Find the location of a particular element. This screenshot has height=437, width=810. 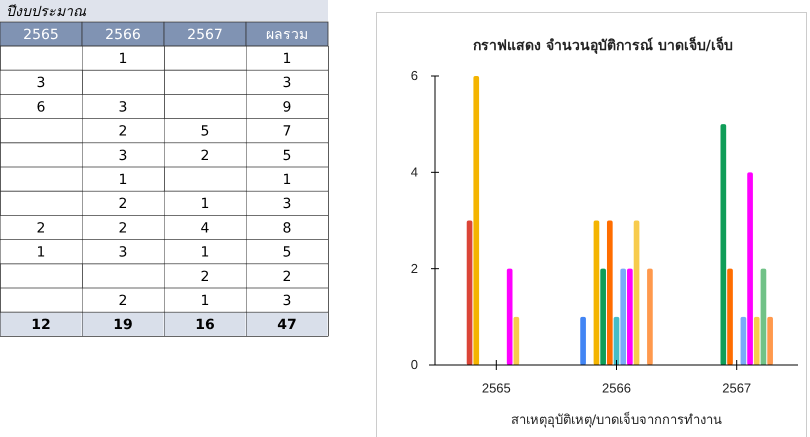

y-tick-label: 6 is located at coordinates (414, 76).